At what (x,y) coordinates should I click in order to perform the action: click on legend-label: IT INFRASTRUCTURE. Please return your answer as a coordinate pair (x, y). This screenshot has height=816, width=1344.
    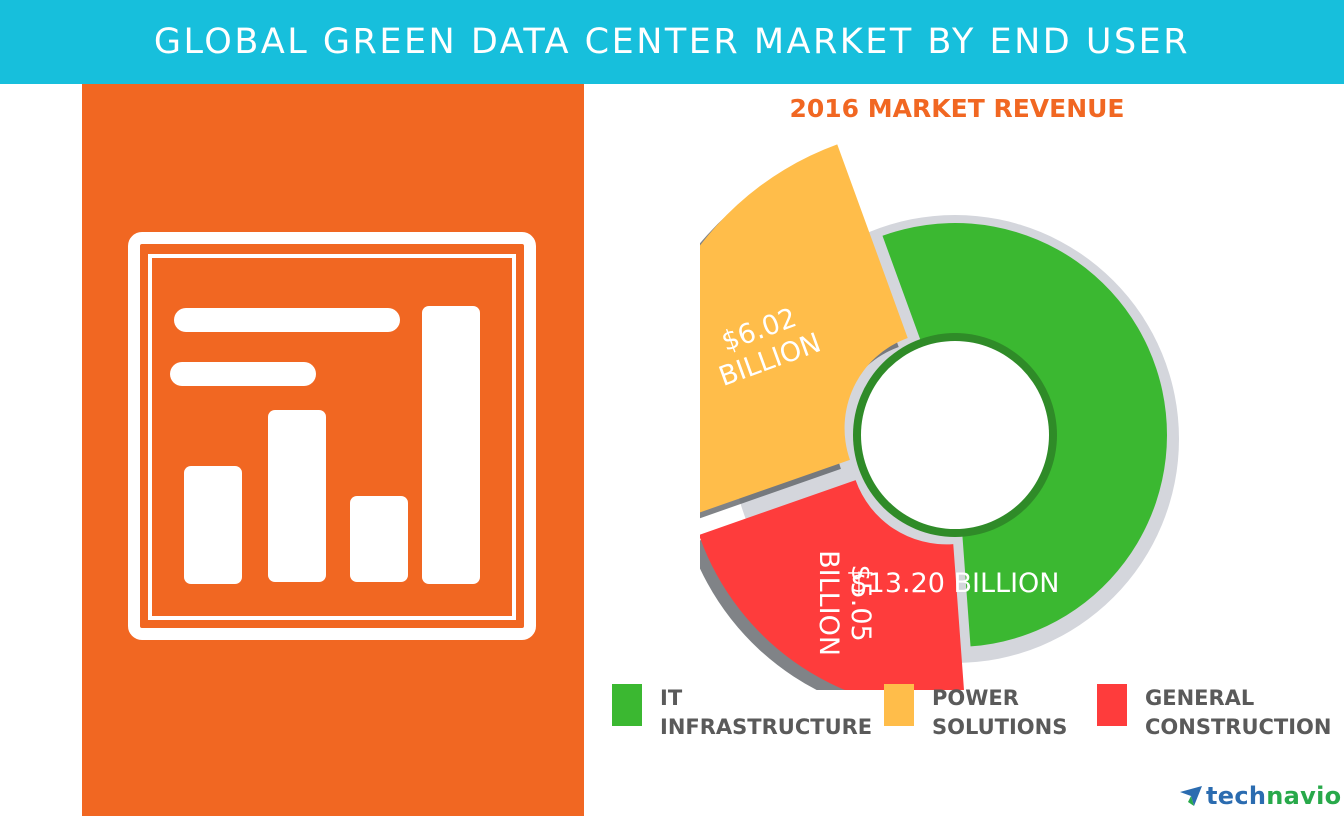
    Looking at the image, I should click on (766, 712).